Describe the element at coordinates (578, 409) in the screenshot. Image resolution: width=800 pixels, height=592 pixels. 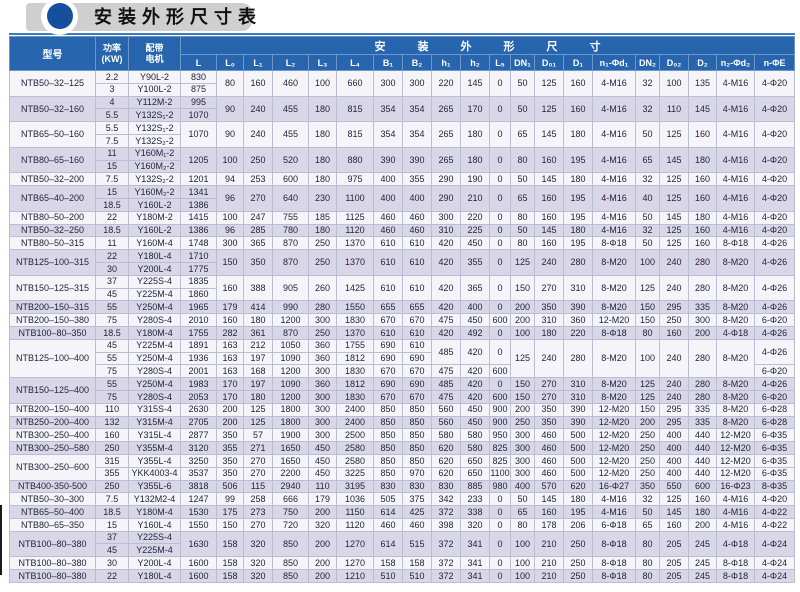
I see `table-cell: 390` at that location.